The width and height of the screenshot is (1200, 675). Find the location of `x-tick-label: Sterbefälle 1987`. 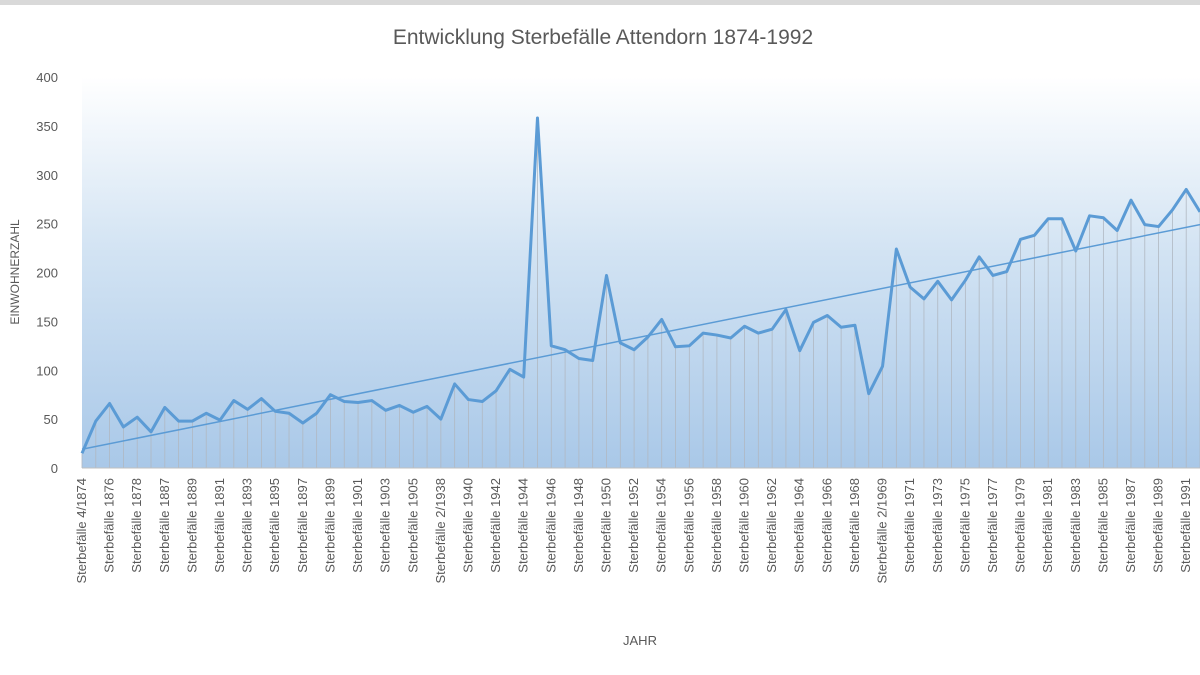

x-tick-label: Sterbefälle 1987 is located at coordinates (1130, 525).